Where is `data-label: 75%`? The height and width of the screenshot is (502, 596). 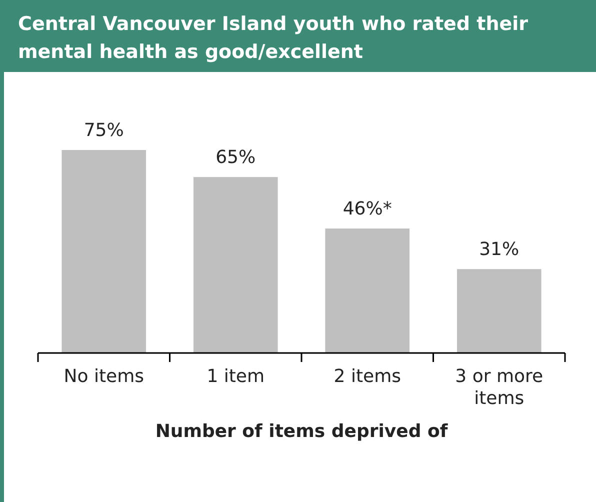 data-label: 75% is located at coordinates (104, 130).